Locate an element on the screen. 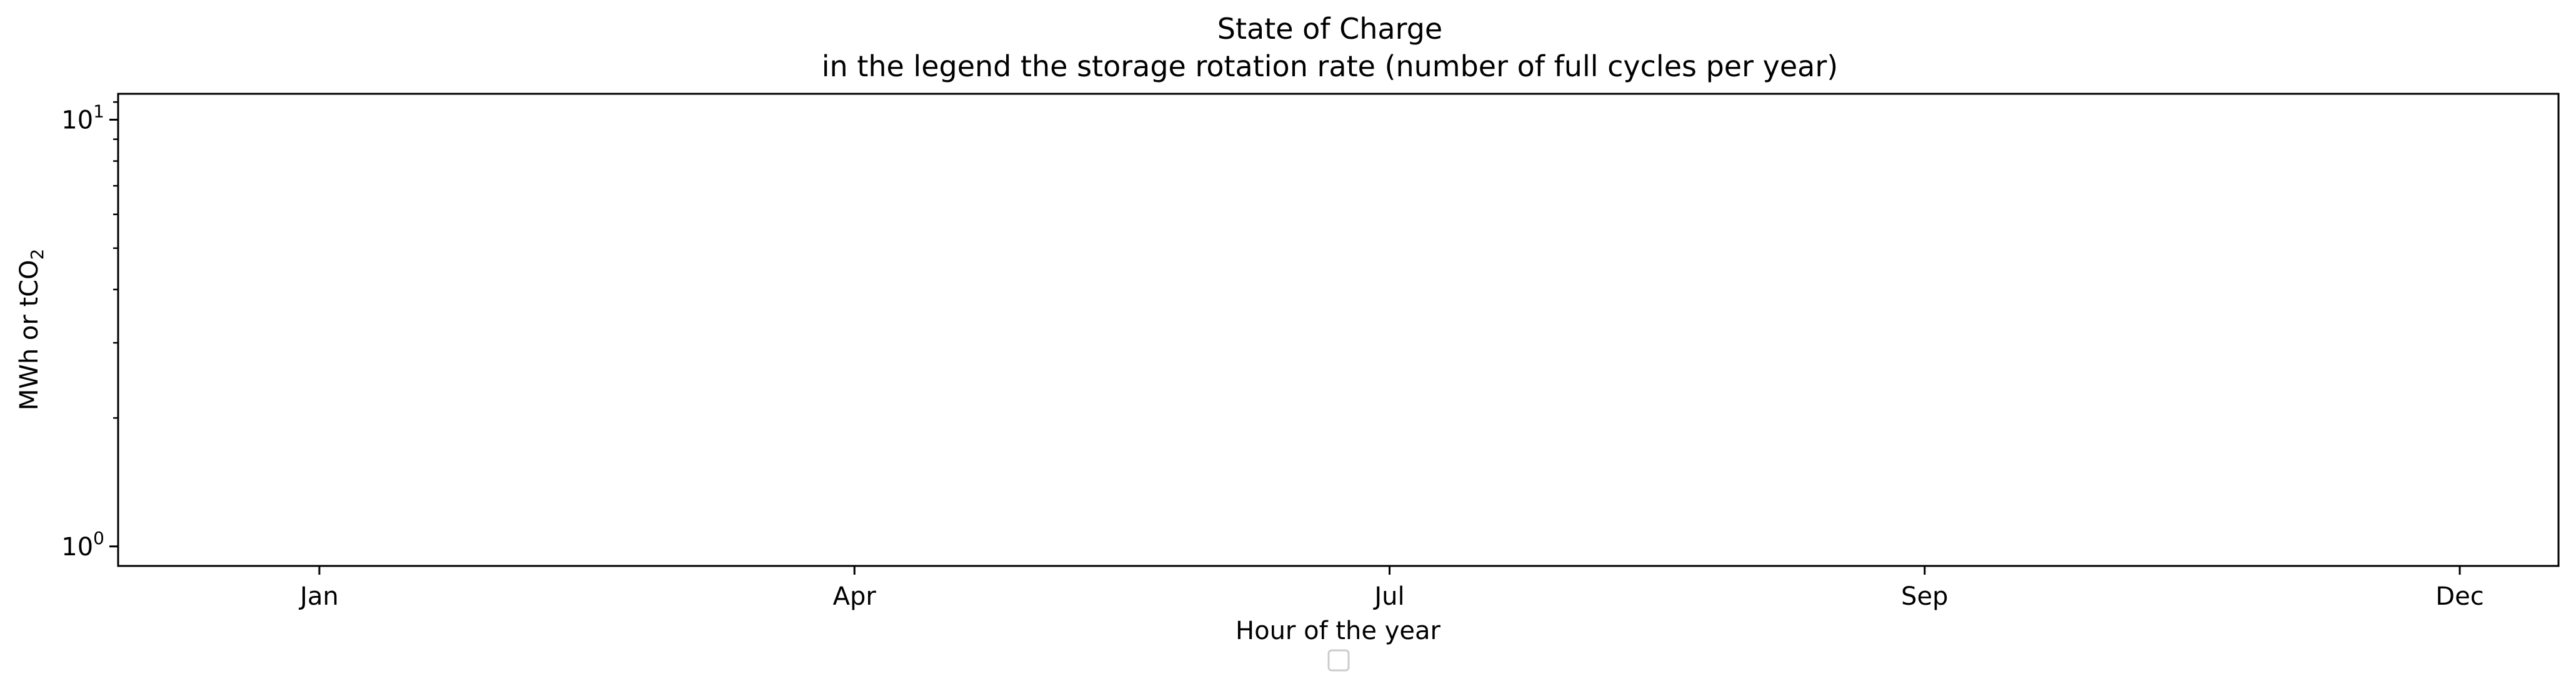  y-axis-label-main: MWh or tCO is located at coordinates (29, 335).